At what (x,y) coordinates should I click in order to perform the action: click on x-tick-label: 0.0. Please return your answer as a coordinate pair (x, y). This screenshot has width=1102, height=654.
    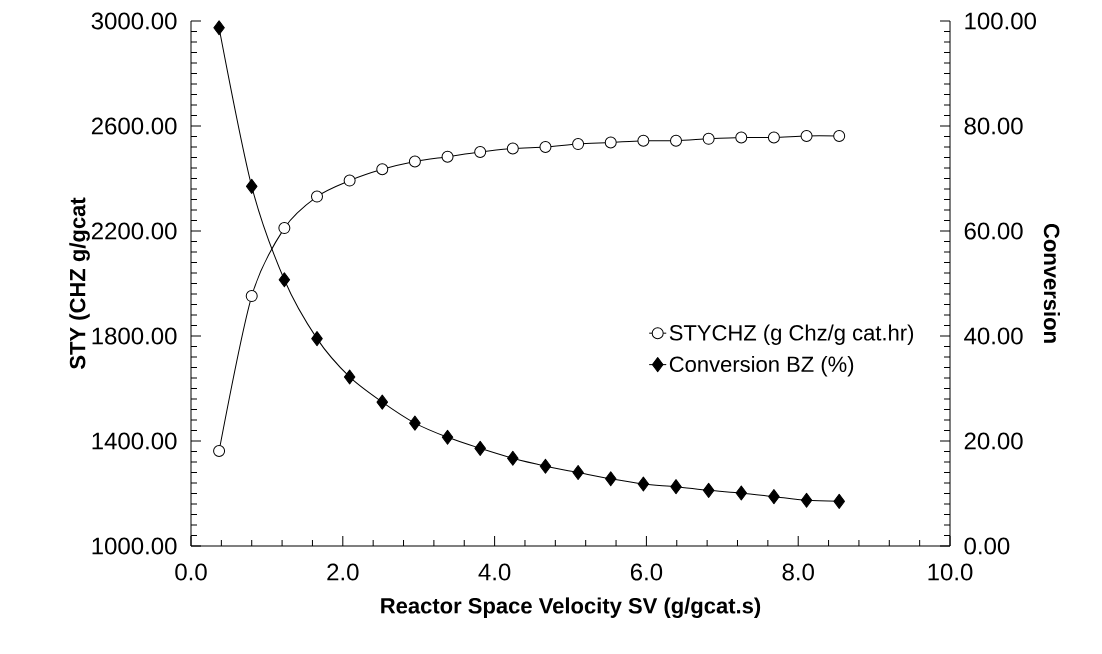
    Looking at the image, I should click on (191, 572).